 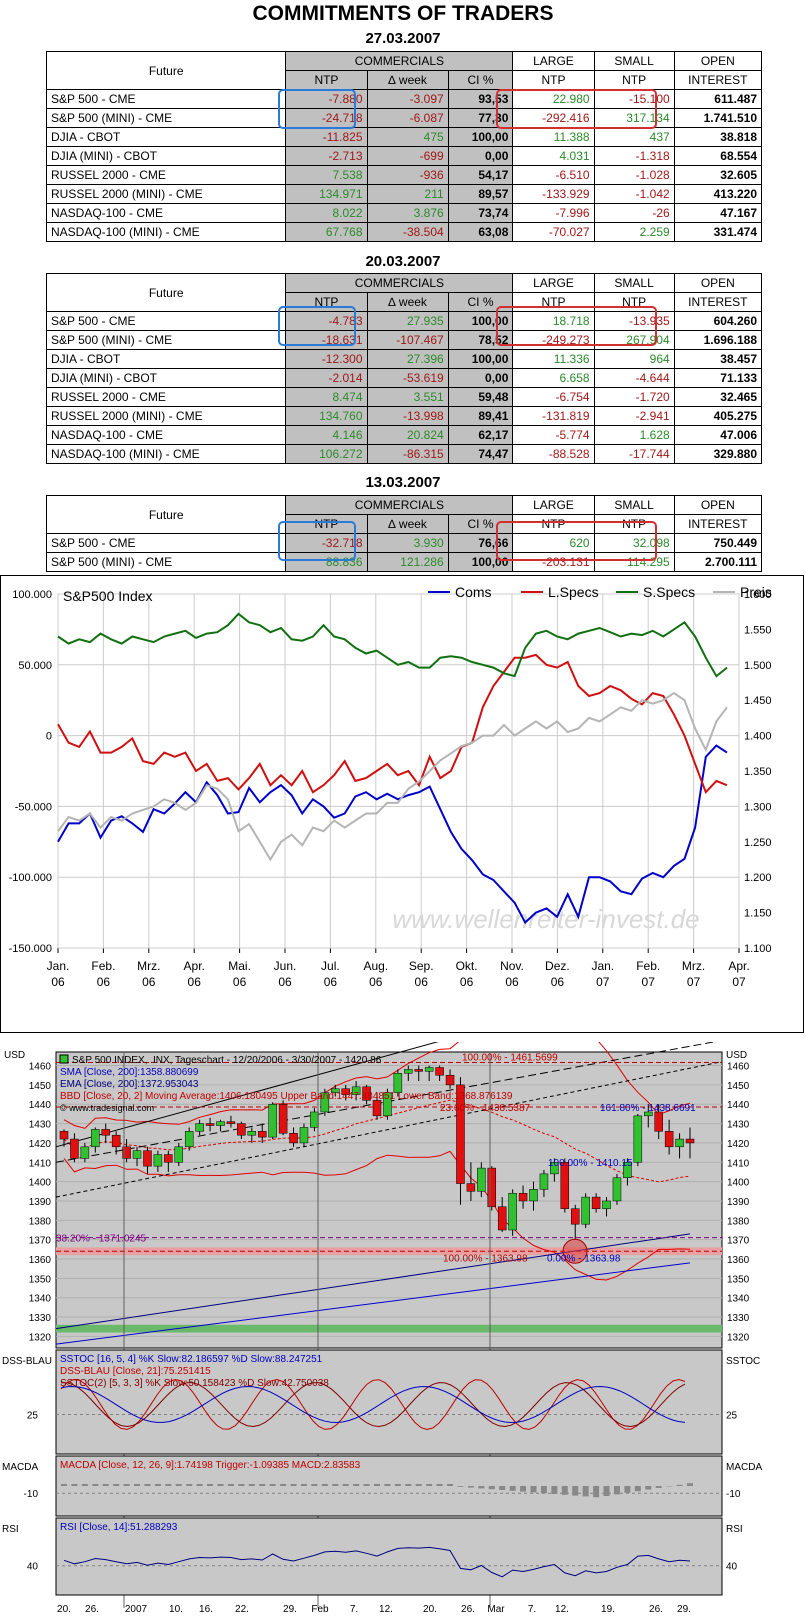 I want to click on future-name: S&P 500 - CME, so click(x=166, y=99).